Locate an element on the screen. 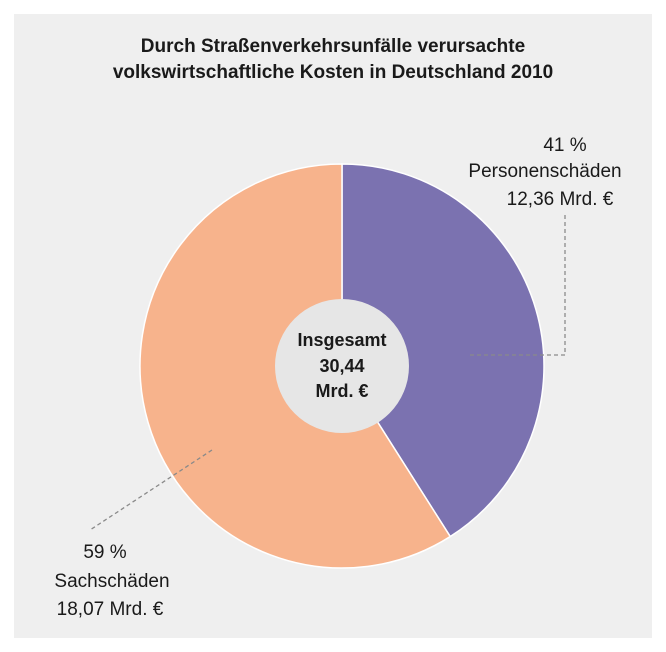 The height and width of the screenshot is (652, 666). slice-label: Personenschäden is located at coordinates (544, 171).